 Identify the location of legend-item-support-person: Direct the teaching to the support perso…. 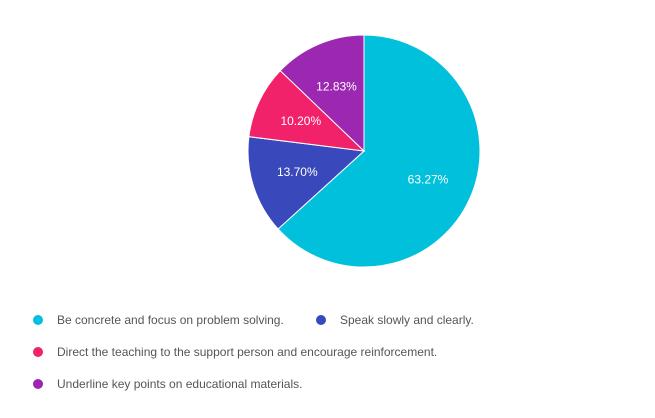
(235, 352).